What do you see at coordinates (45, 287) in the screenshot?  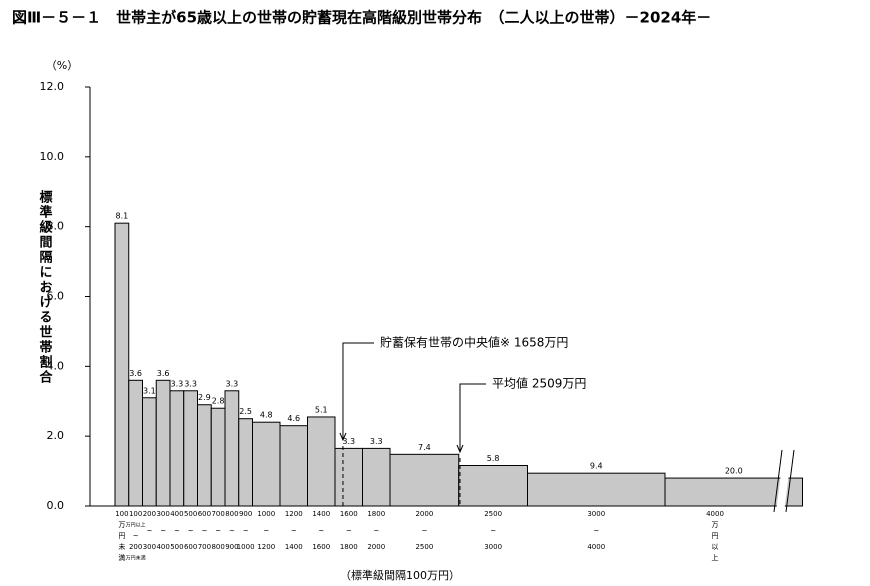 I see `y-axis-title: 標準級間隔における世帯割合` at bounding box center [45, 287].